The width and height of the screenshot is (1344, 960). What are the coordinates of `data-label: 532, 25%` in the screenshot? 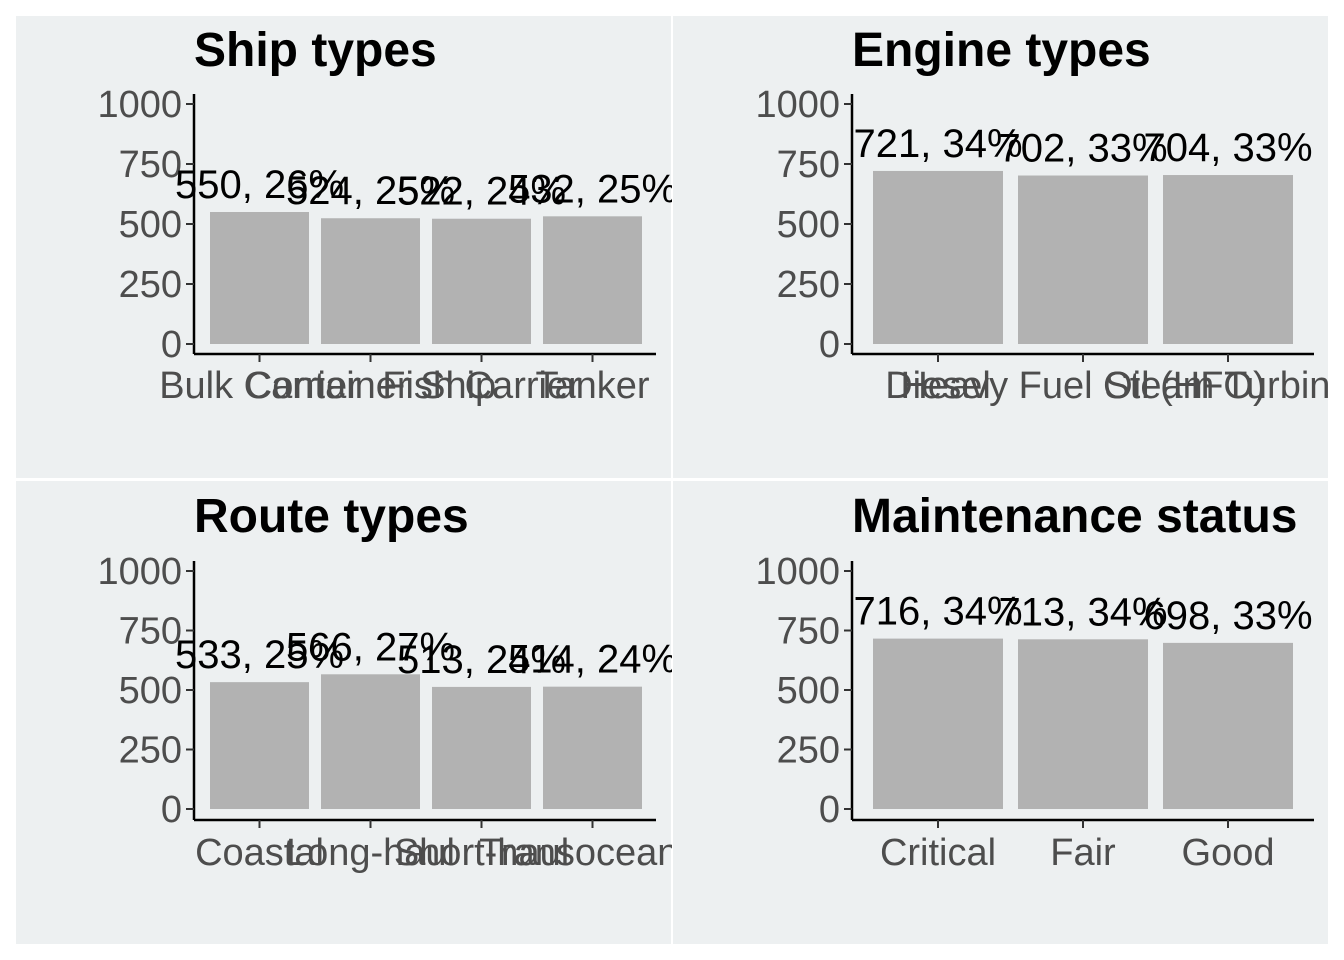 It's located at (592, 189).